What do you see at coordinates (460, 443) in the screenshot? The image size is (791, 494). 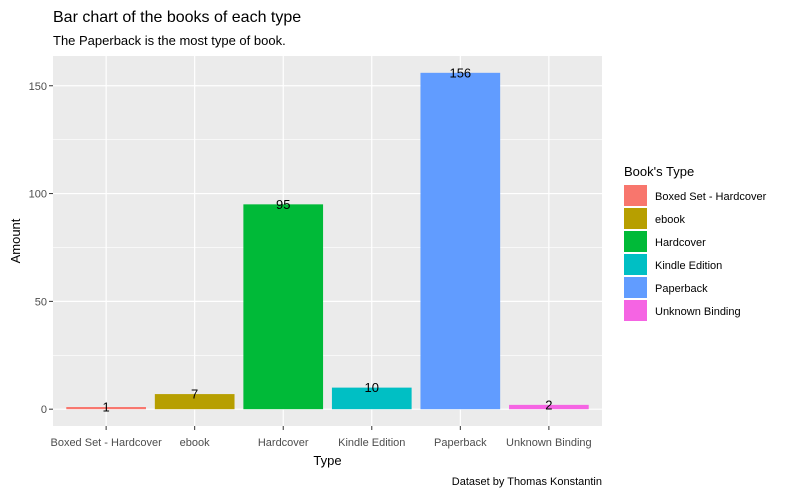 I see `x-tick-label: Paperback` at bounding box center [460, 443].